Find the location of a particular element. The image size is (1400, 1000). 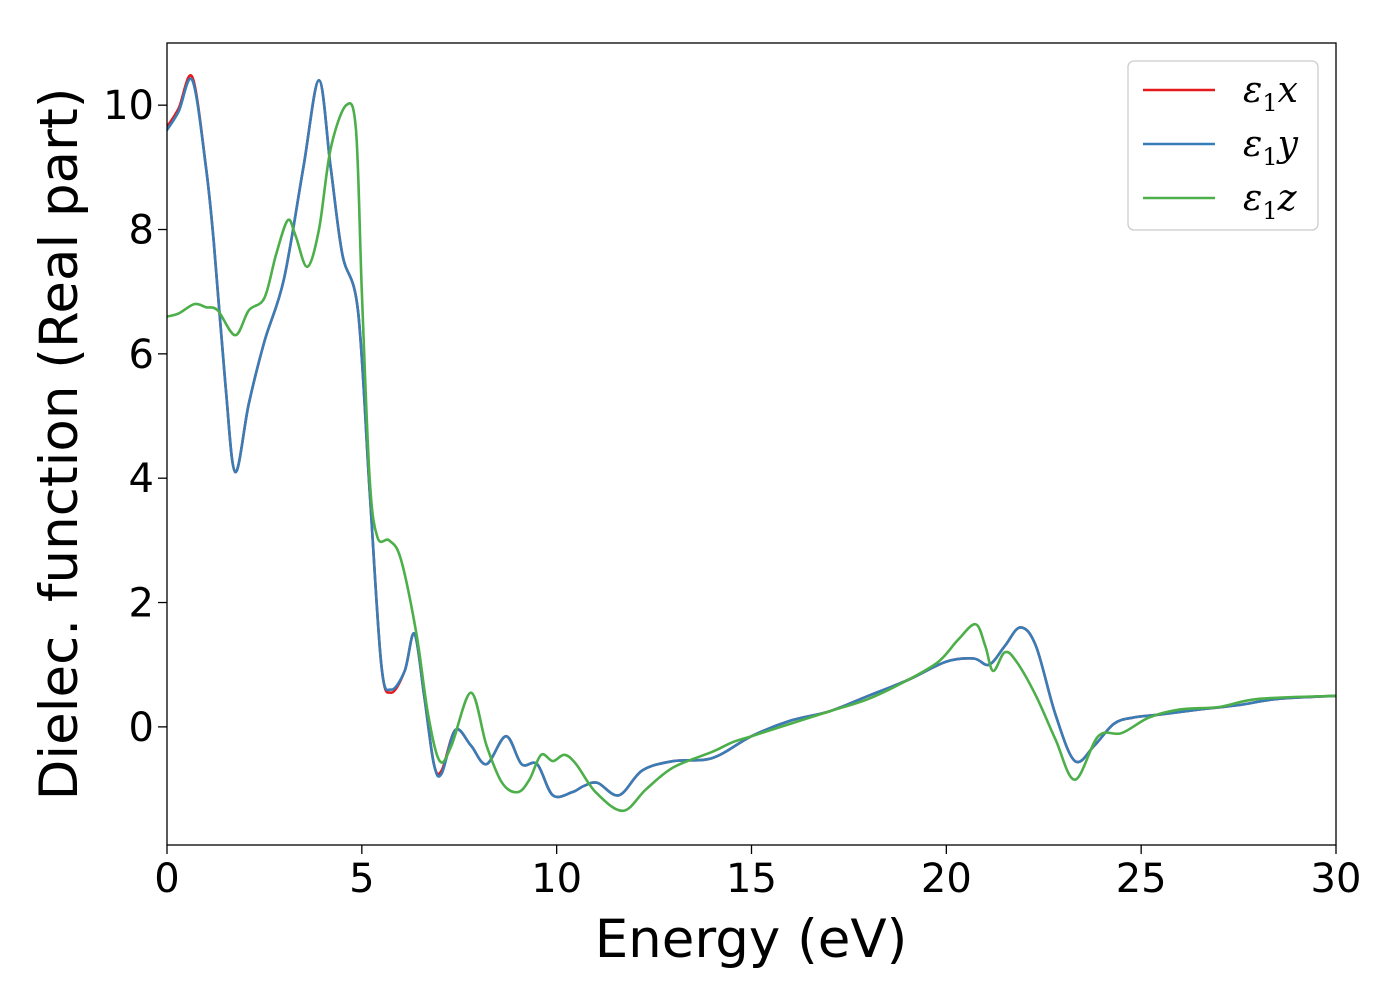

x-tick-label: 0 is located at coordinates (166, 879).